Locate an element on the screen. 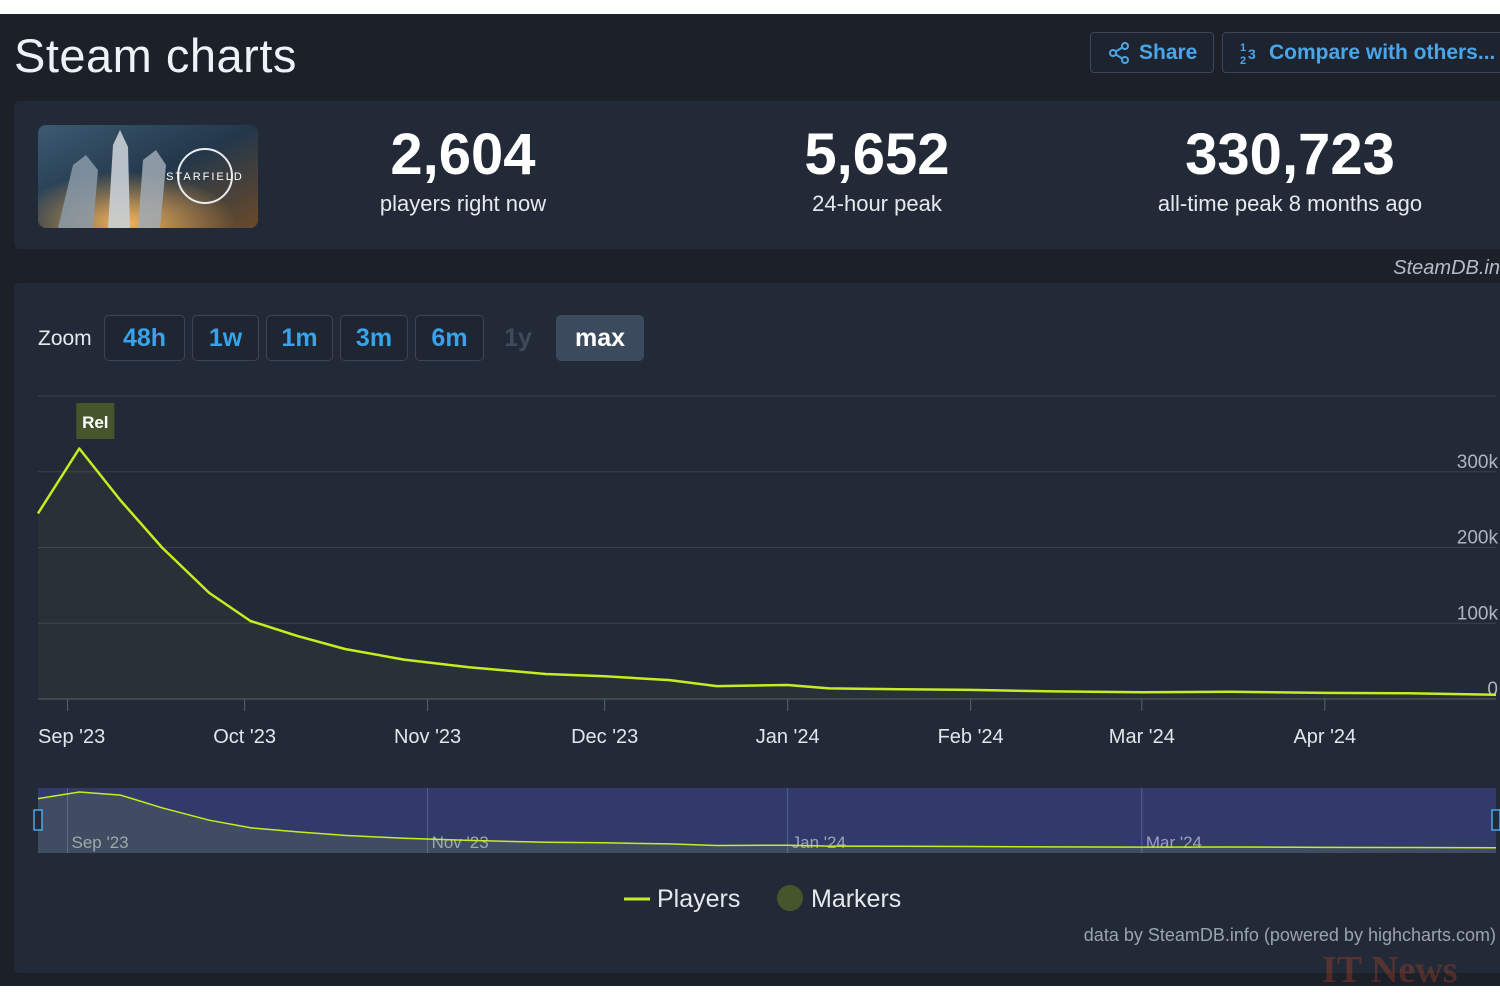  starfield-cover-art-icon: STARFIELD is located at coordinates (148, 176).